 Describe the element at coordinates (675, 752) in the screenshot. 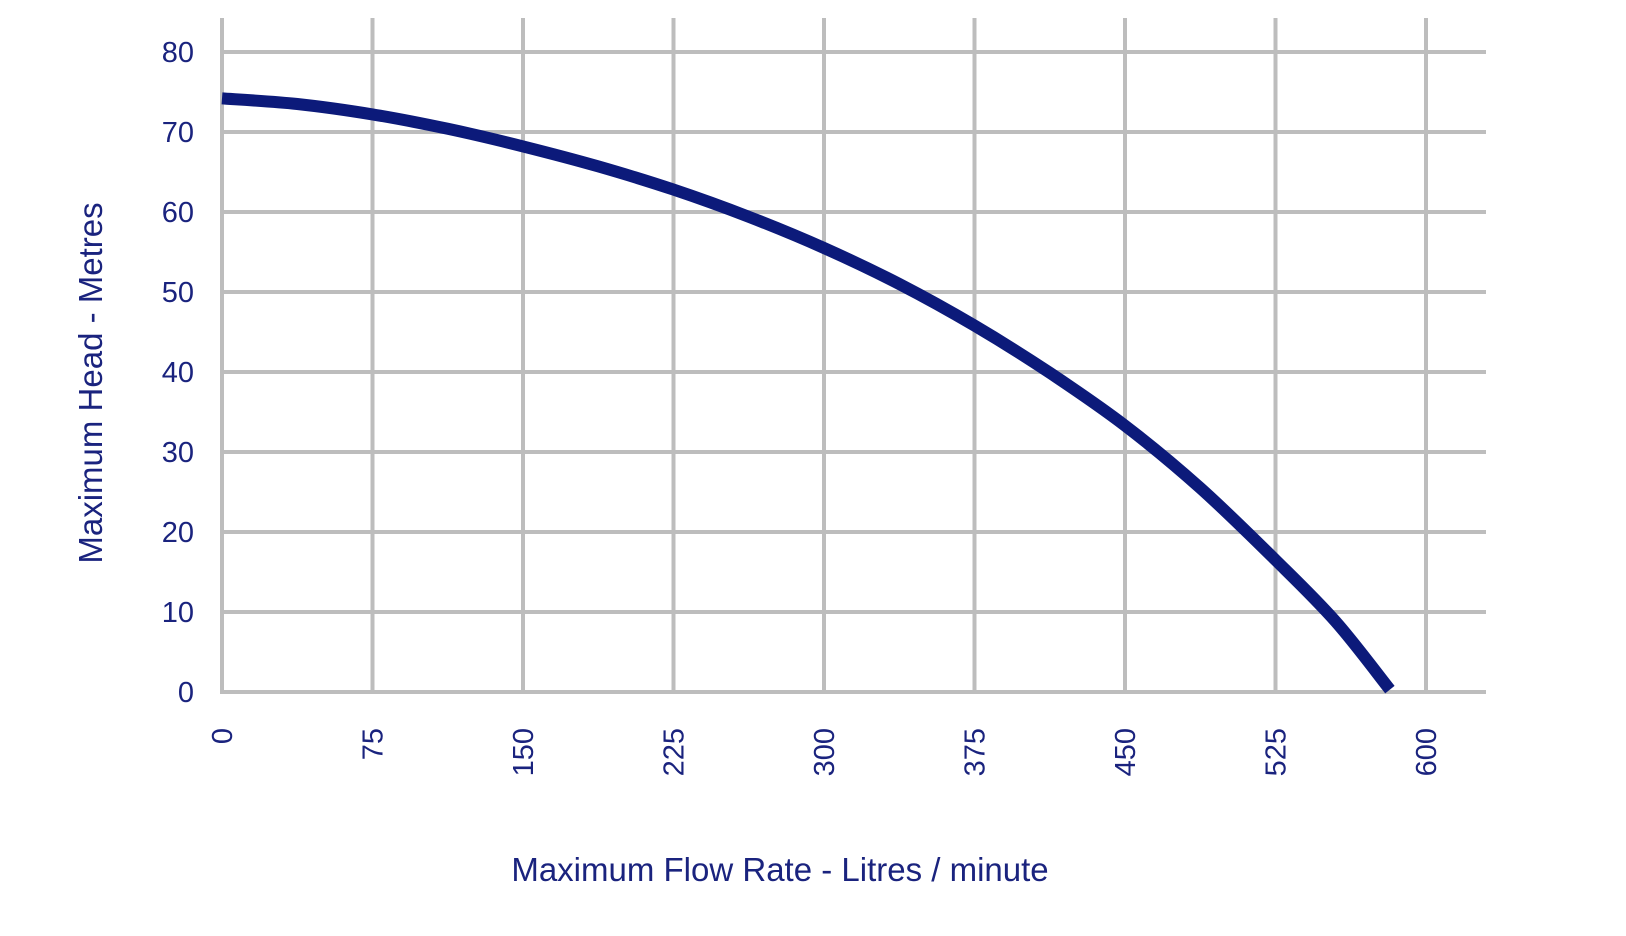

I see `x-tick-label: 225` at that location.